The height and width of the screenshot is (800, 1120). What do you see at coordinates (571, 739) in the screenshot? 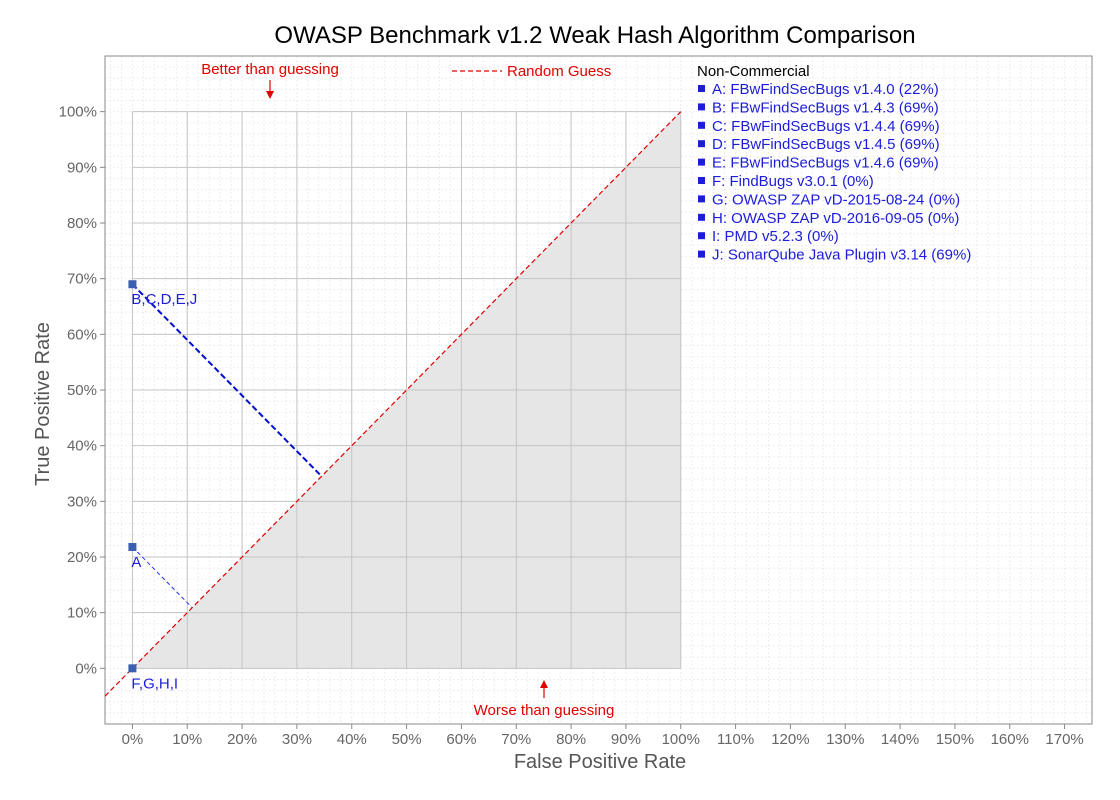
I see `x-tick-label: 80%` at bounding box center [571, 739].